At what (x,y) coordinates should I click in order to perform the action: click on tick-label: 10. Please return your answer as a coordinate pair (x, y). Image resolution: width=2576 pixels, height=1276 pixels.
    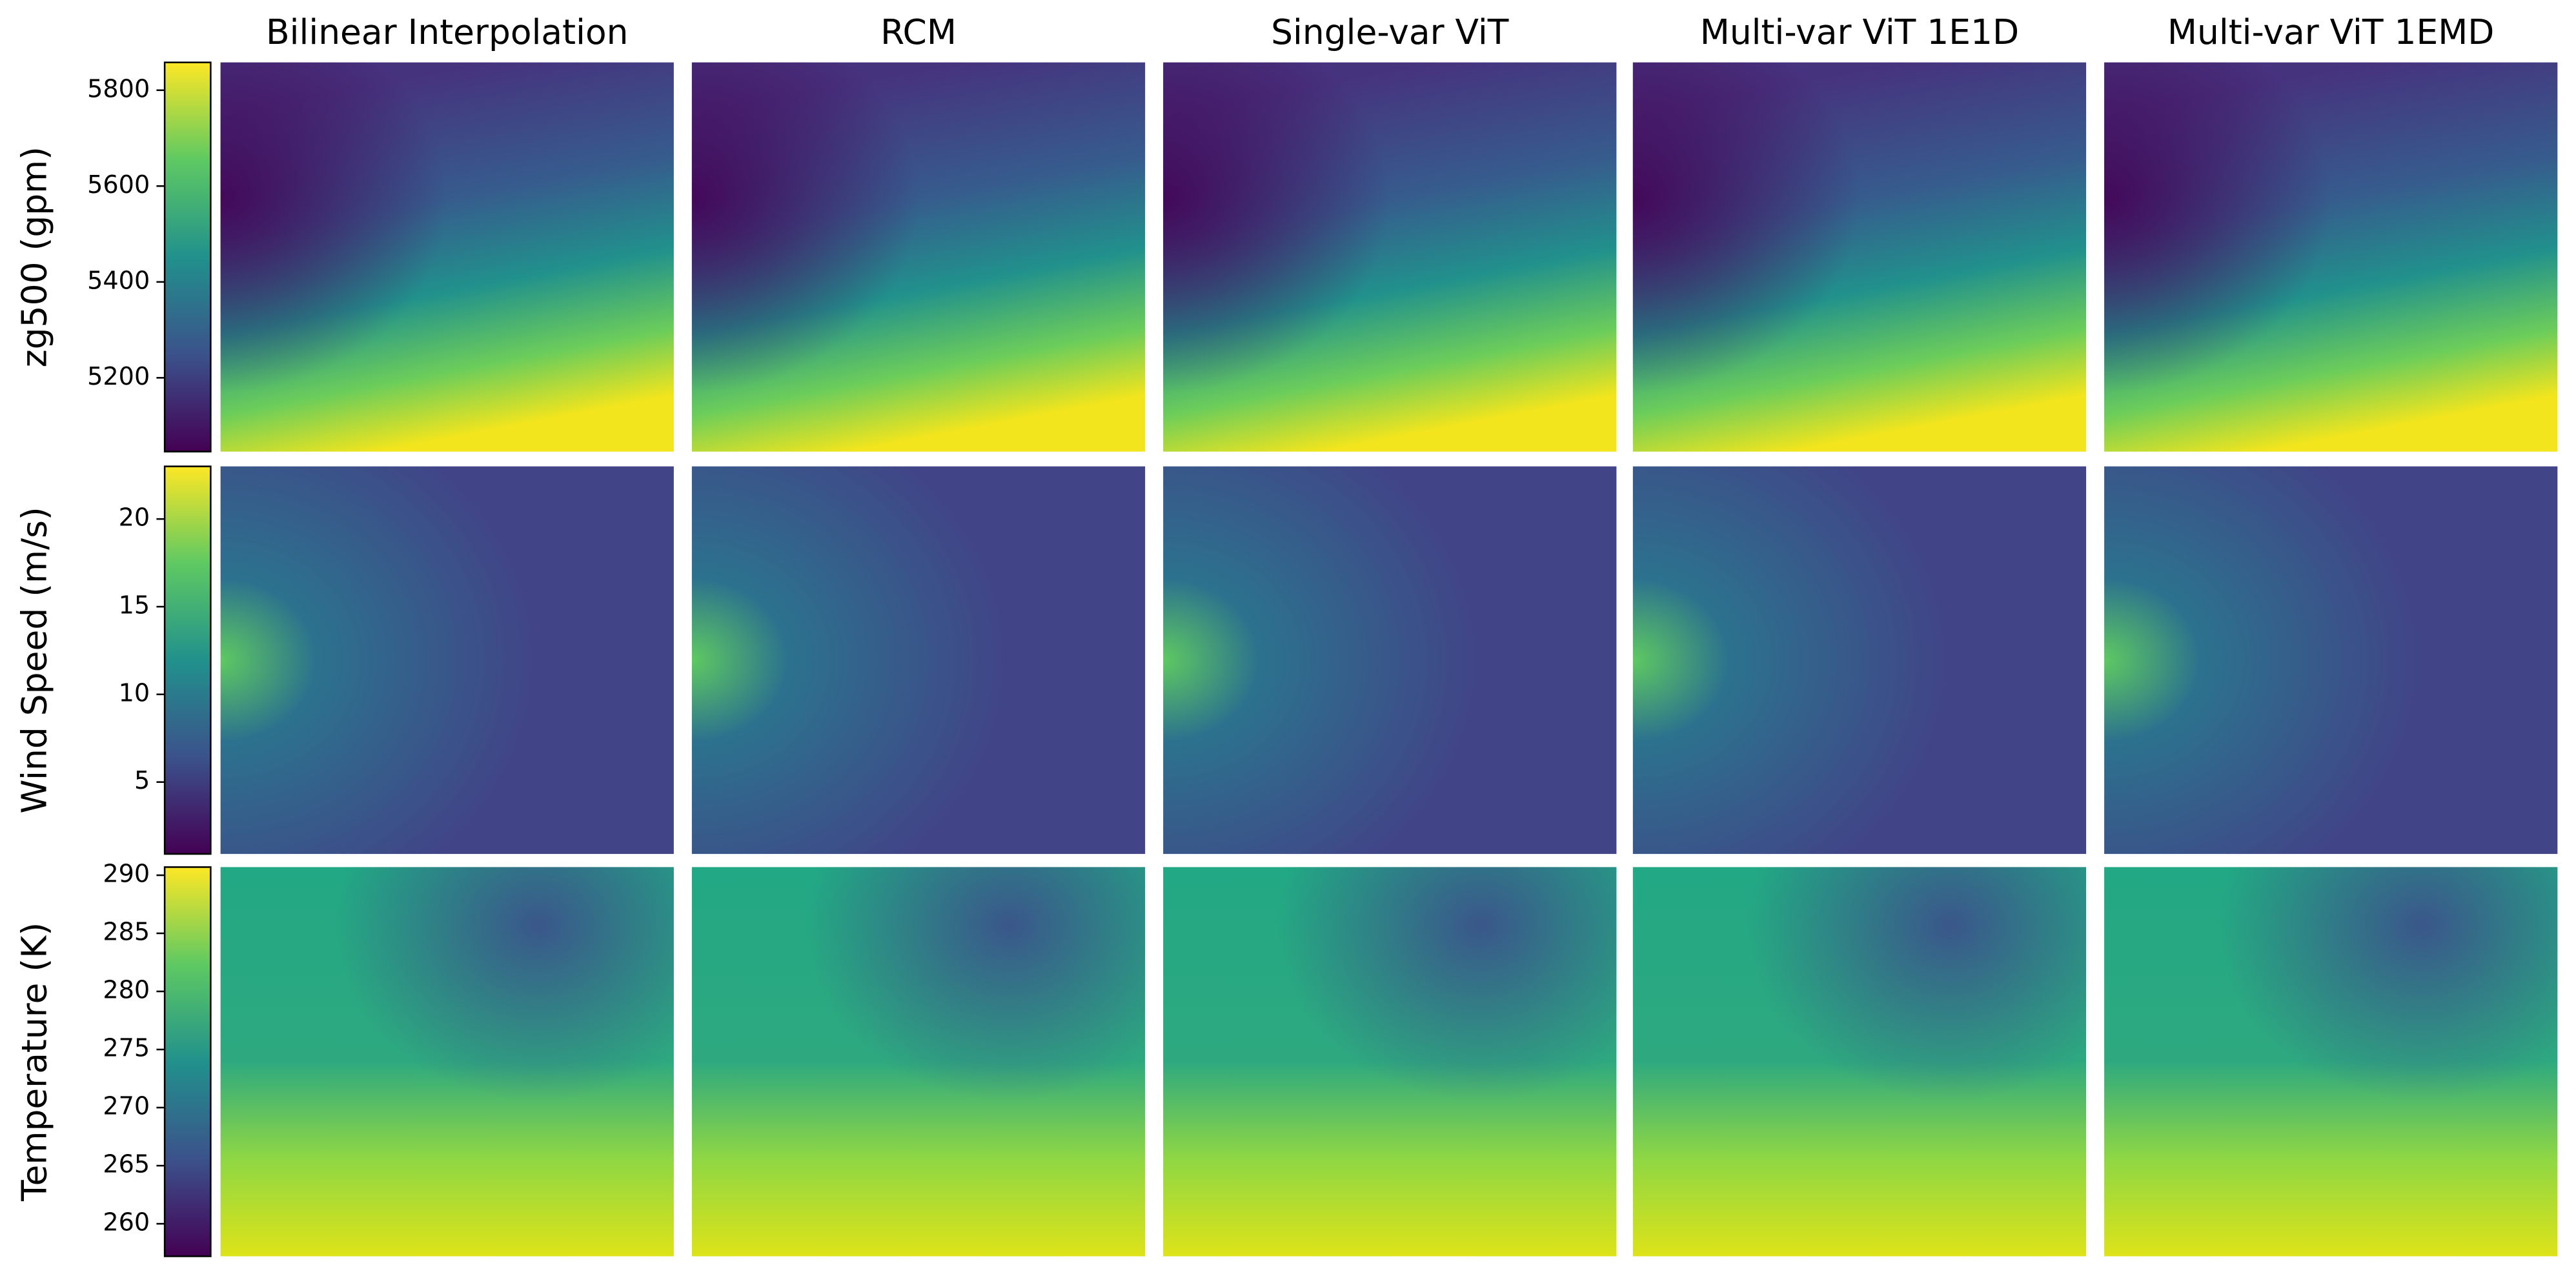
    Looking at the image, I should click on (134, 692).